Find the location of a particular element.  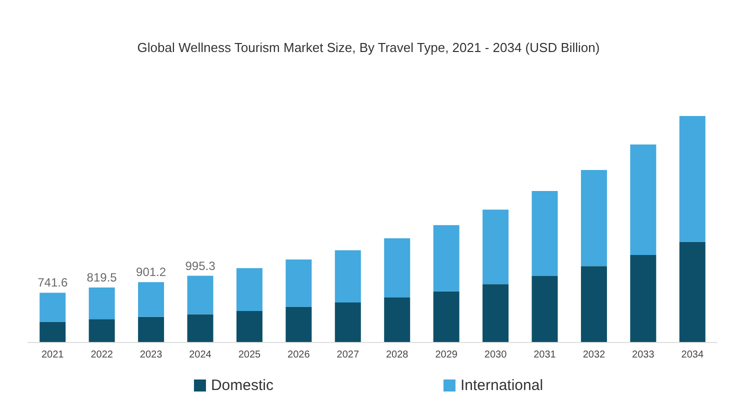

annotation: 741.6 is located at coordinates (53, 283).